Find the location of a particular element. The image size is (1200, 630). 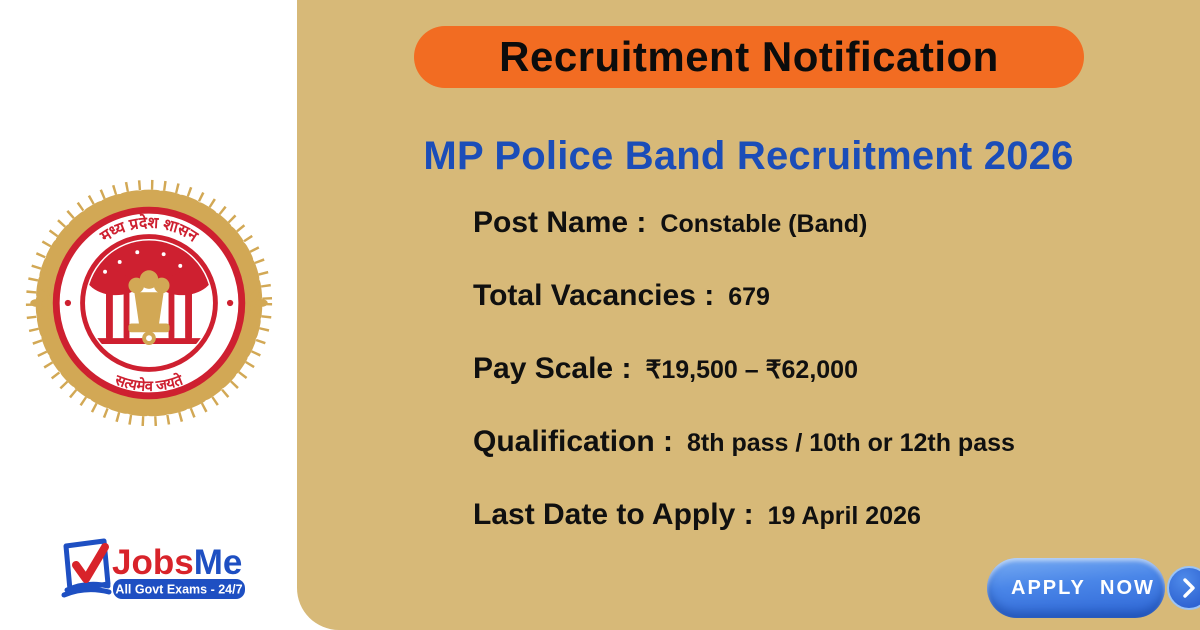

jobsme-wordmark: JobsMe is located at coordinates (177, 562).